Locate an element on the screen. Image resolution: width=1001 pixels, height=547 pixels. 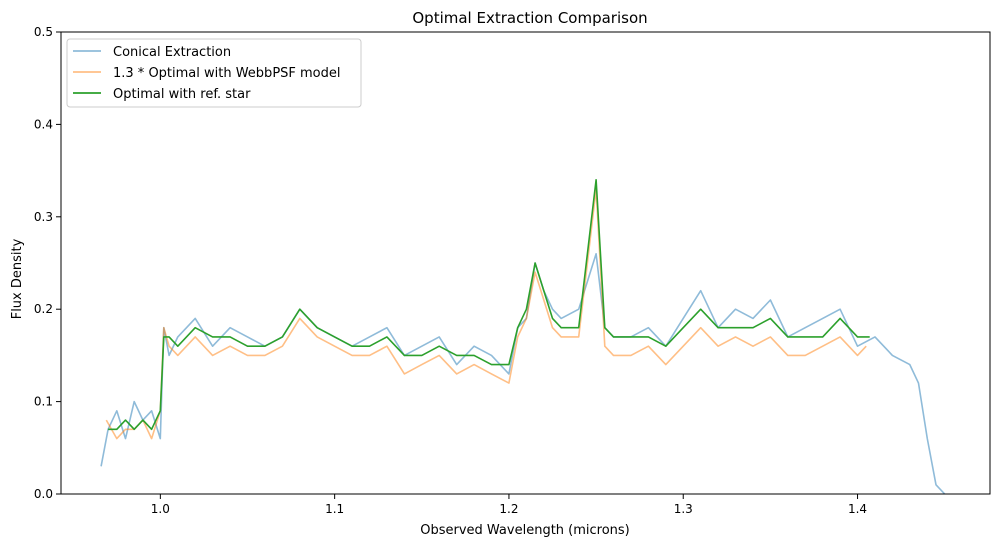
x-axis: 1.0 1.1 1.2 1.3 1.4 is located at coordinates (509, 505).